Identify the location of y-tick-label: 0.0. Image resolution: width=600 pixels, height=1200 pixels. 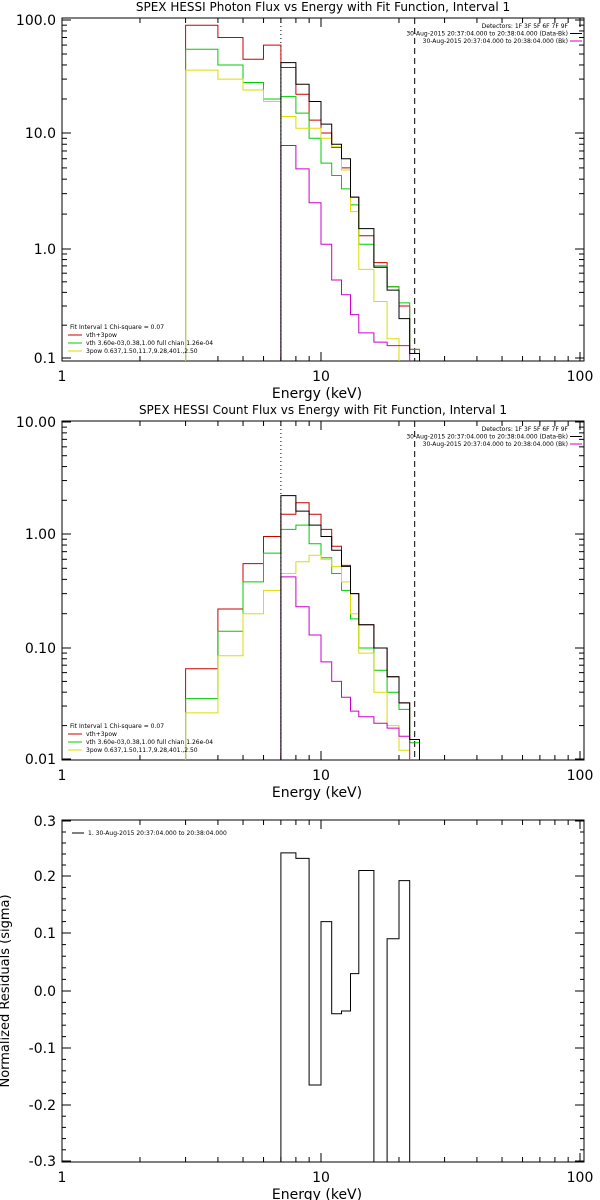
(45, 992).